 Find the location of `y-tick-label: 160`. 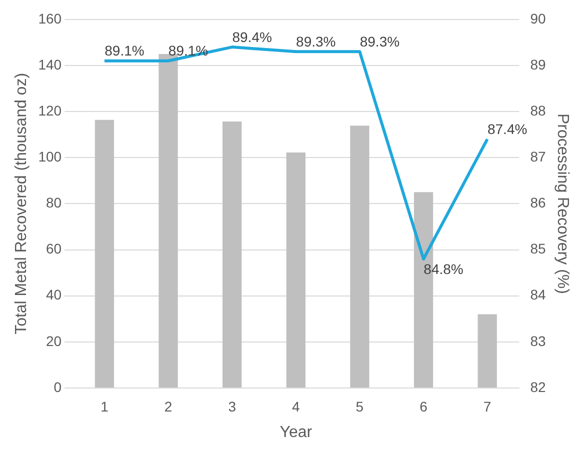

y-tick-label: 160 is located at coordinates (50, 18).